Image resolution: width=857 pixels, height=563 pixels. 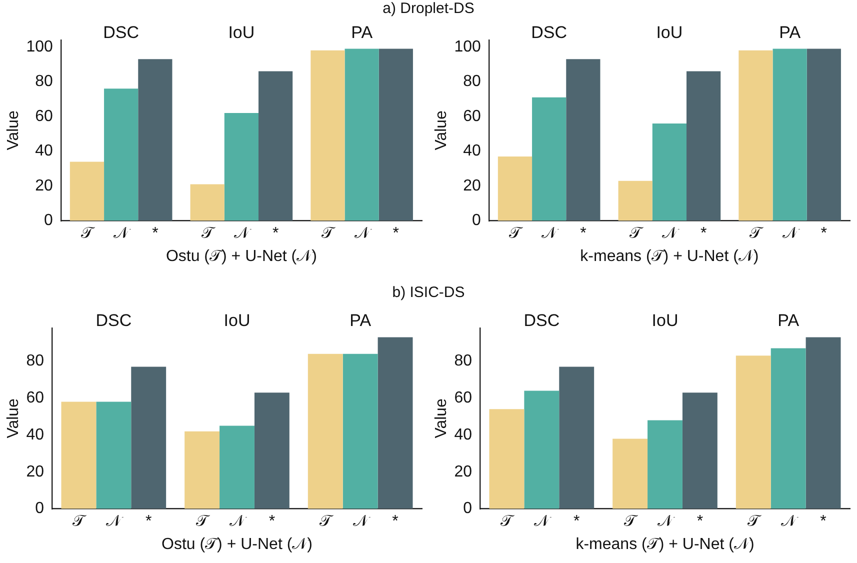 I want to click on chart-title: a) Droplet-DS, so click(x=429, y=8).